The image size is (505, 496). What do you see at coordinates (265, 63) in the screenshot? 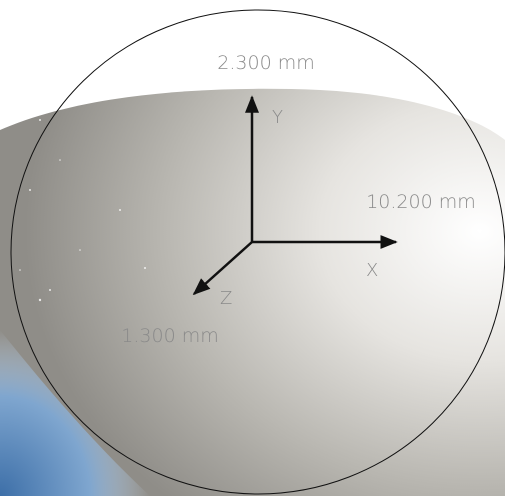
I see `y-value: 2.300 mm` at bounding box center [265, 63].